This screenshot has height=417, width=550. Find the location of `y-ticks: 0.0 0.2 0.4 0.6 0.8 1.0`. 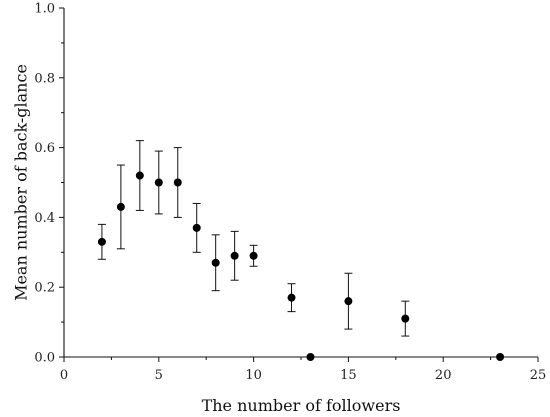

y-ticks: 0.0 0.2 0.4 0.6 0.8 1.0 is located at coordinates (49, 184).